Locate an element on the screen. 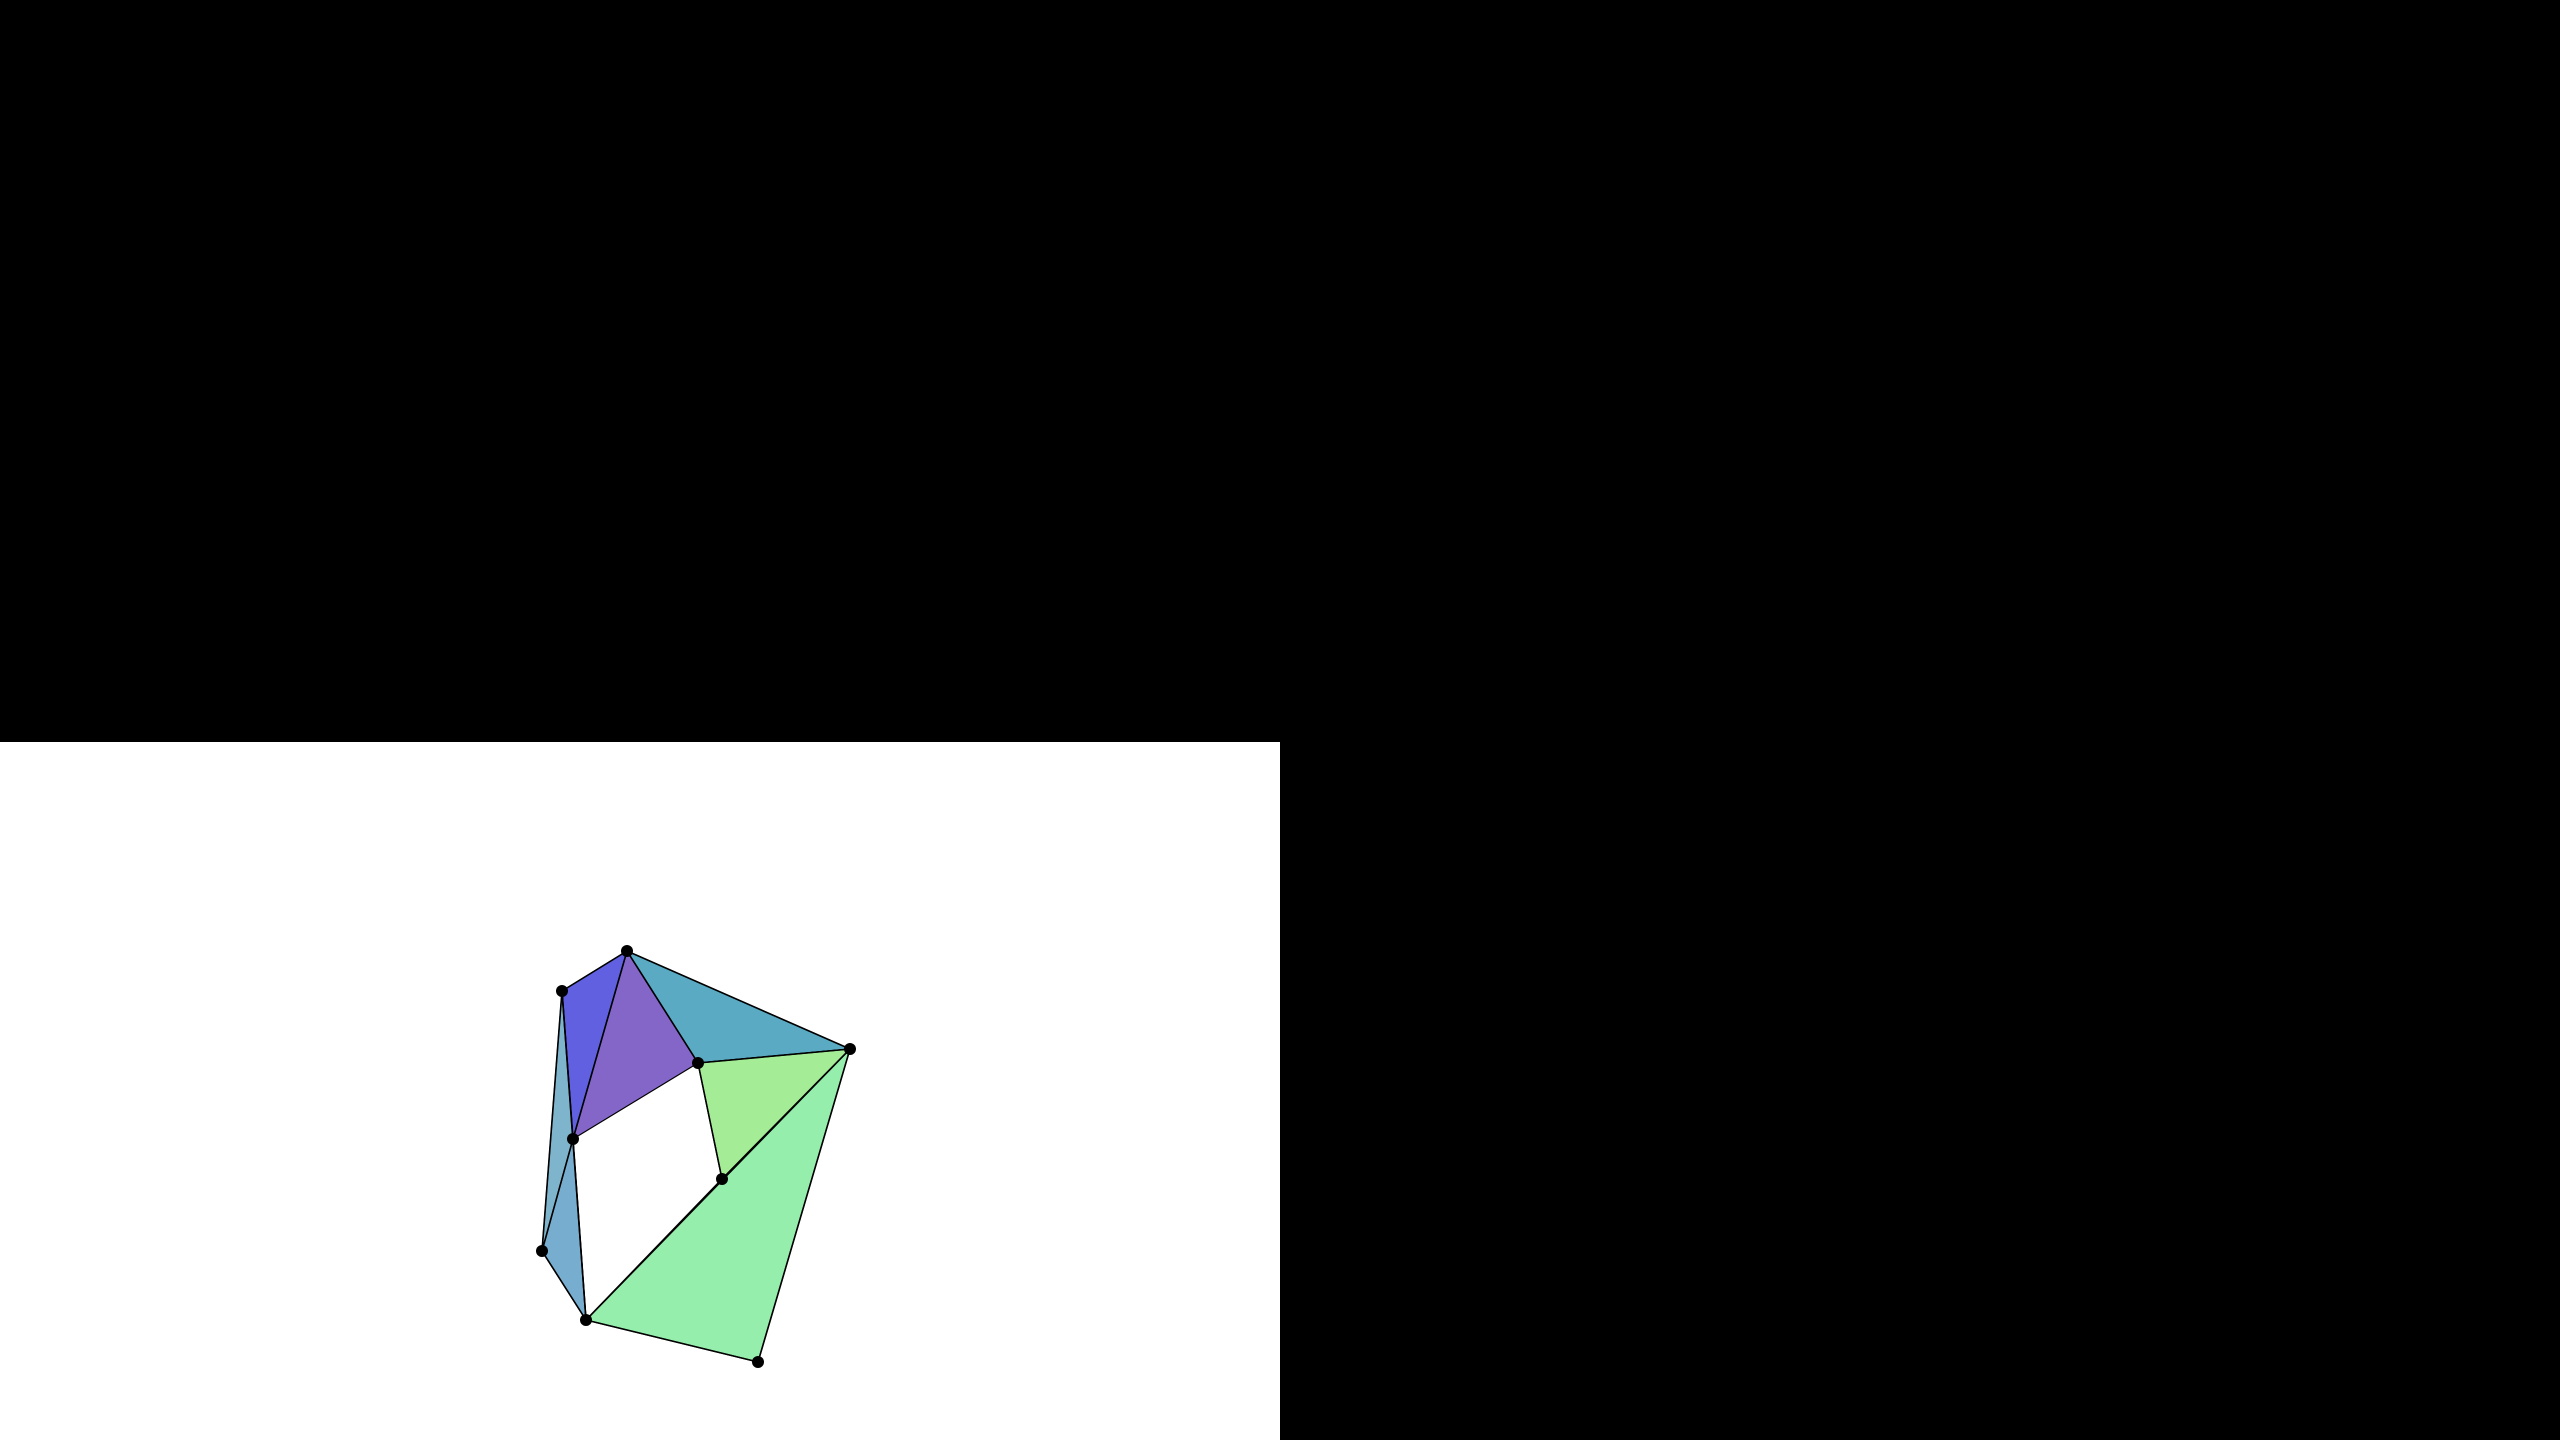 The image size is (2560, 1440). vertex-v9 is located at coordinates (758, 1362).